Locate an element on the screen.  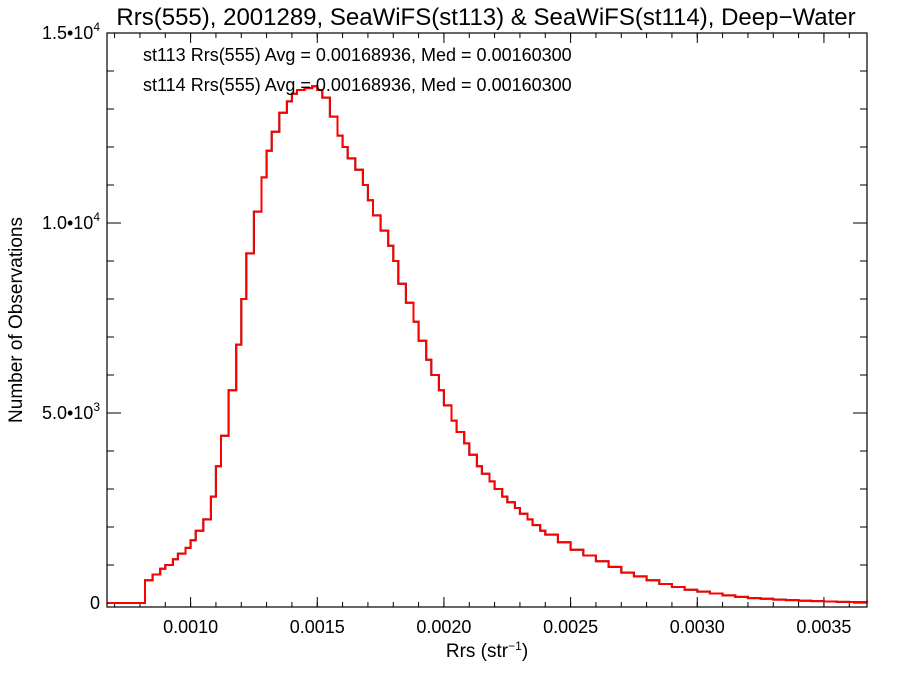
y-tick-label-0: 0 is located at coordinates (95, 603).